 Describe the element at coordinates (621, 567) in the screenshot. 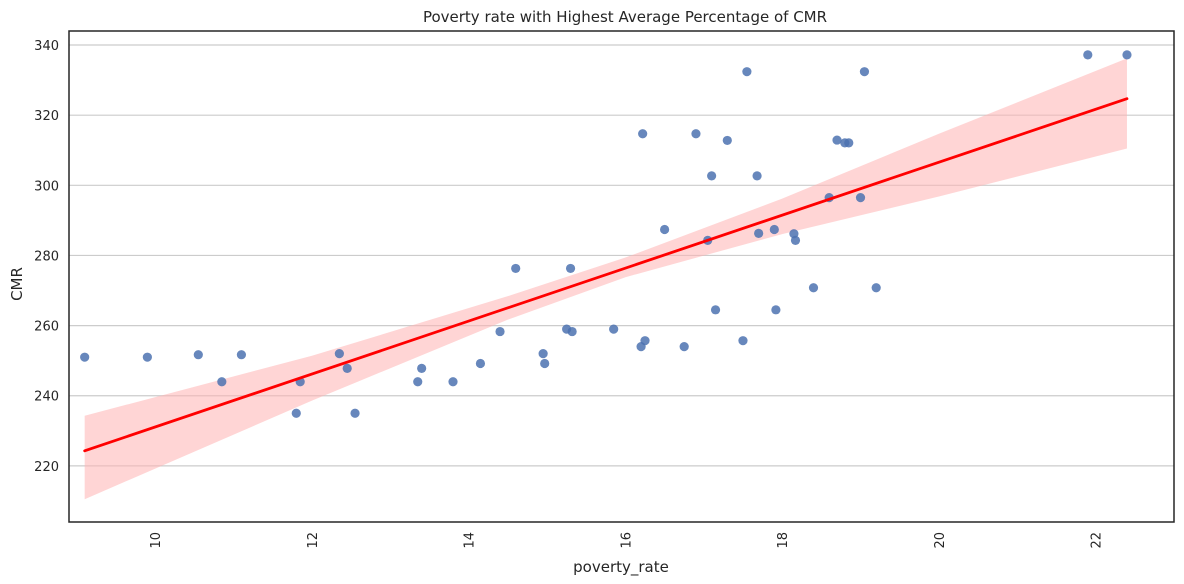

I see `x-axis-label: poverty_rate` at that location.